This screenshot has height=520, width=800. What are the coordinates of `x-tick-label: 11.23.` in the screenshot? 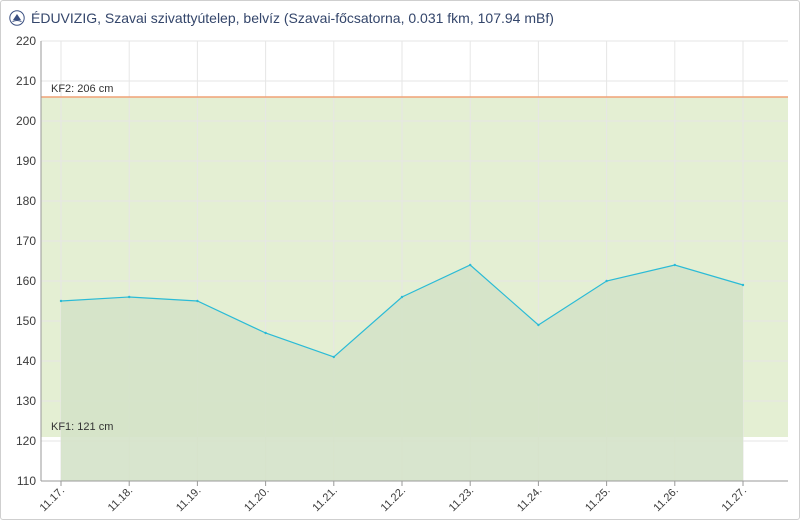 It's located at (462, 500).